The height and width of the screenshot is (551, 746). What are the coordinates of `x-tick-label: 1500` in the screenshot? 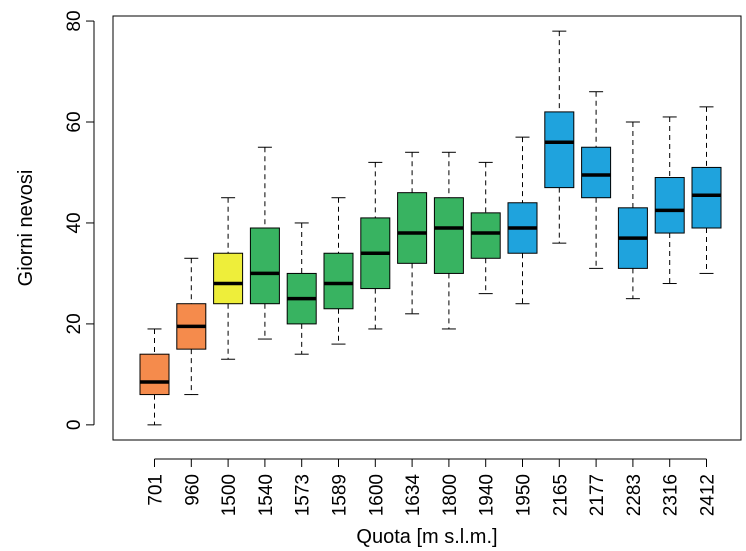 It's located at (229, 495).